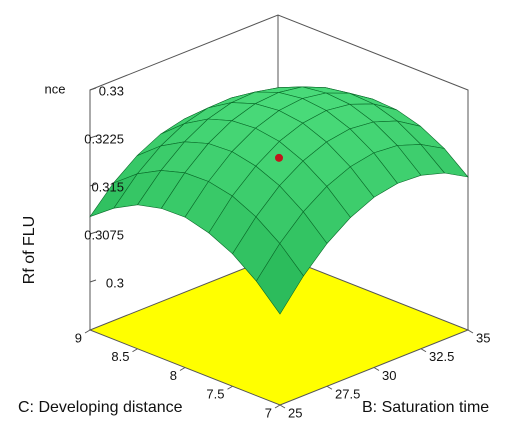 The height and width of the screenshot is (428, 518). What do you see at coordinates (29, 250) in the screenshot?
I see `z-axis-title: Rf of FLU` at bounding box center [29, 250].